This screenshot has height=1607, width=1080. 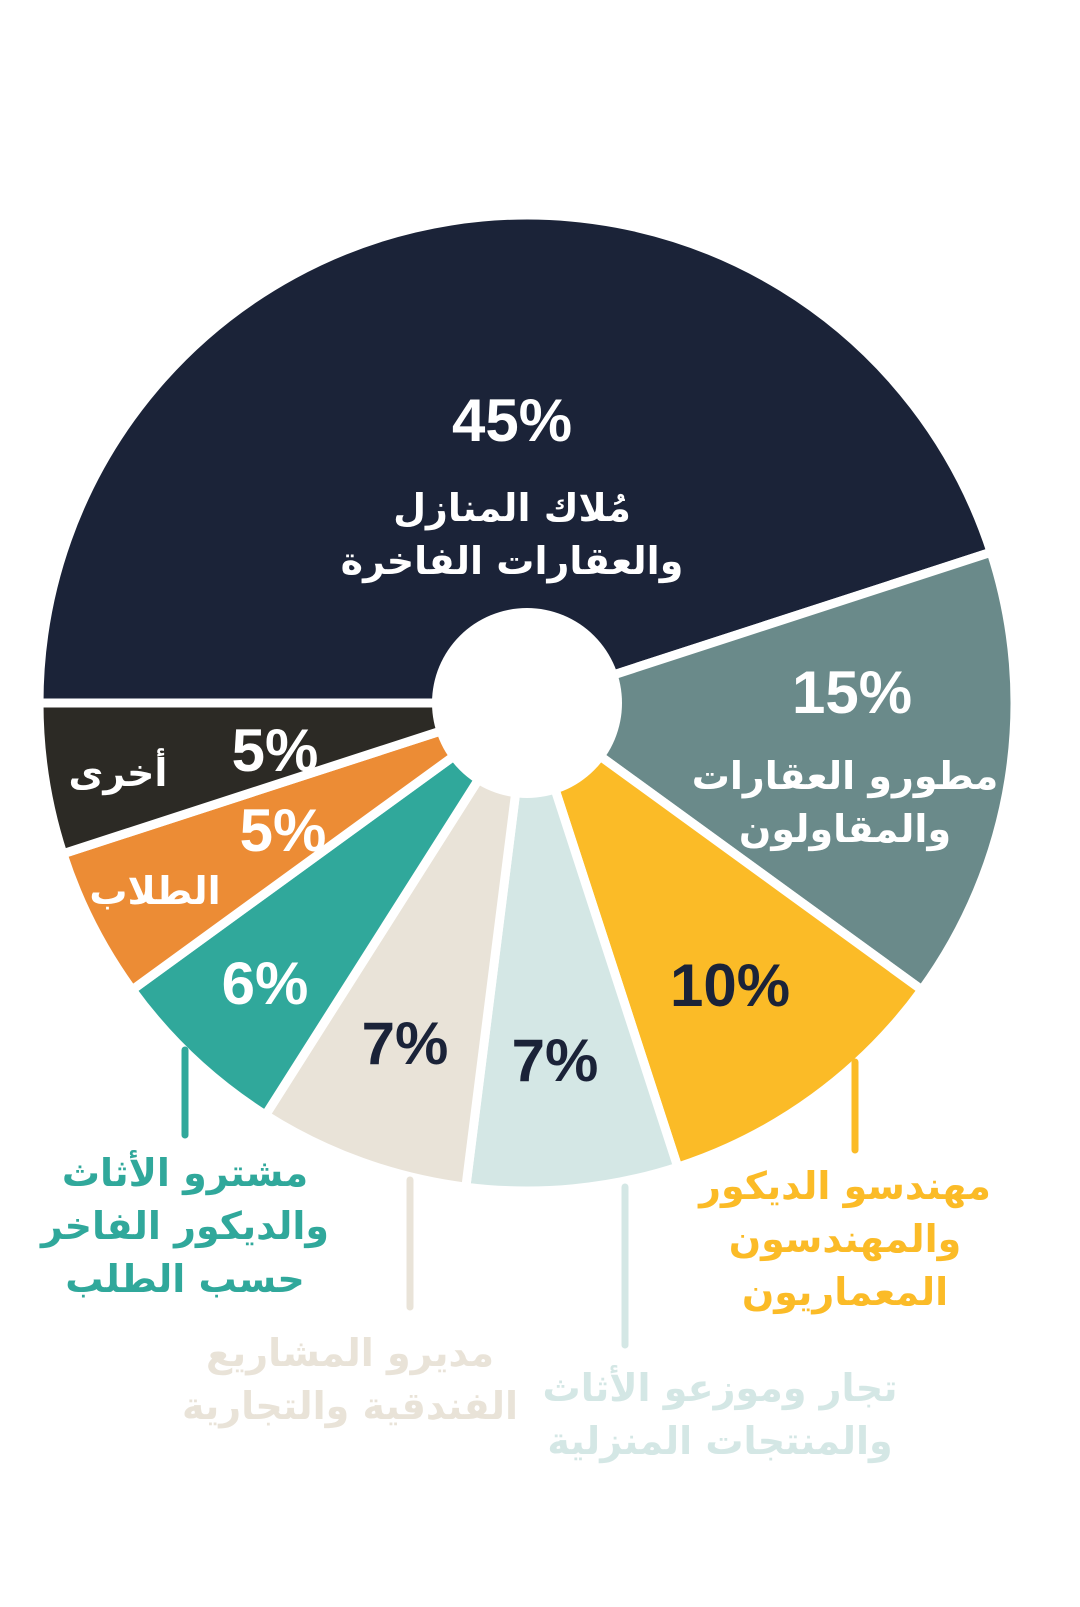 What do you see at coordinates (844, 1186) in the screenshot?
I see `label-line: مهندسو الديكور` at bounding box center [844, 1186].